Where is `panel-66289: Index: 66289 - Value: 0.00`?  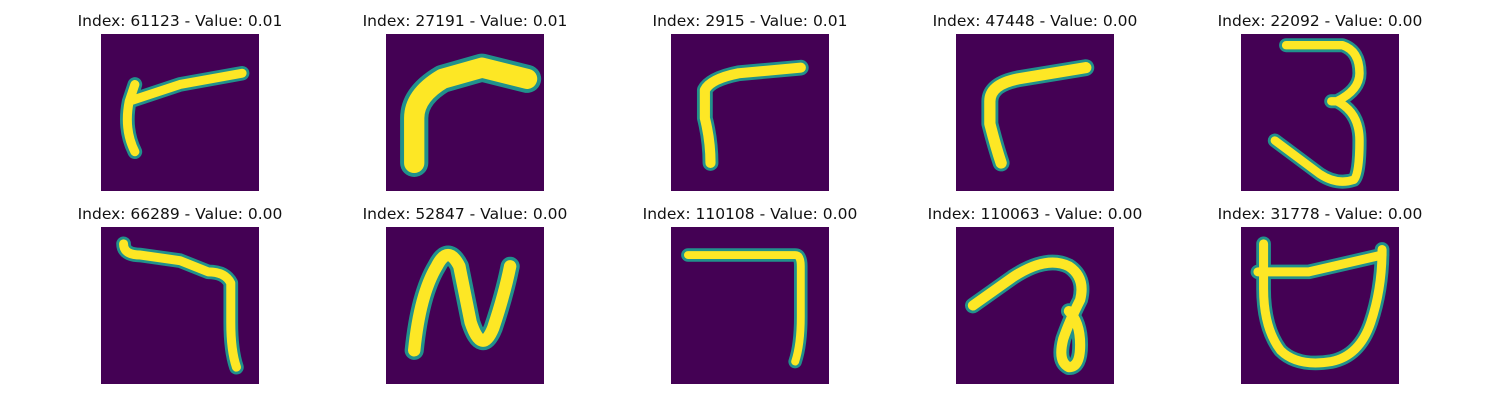
panel-66289: Index: 66289 - Value: 0.00 is located at coordinates (180, 294).